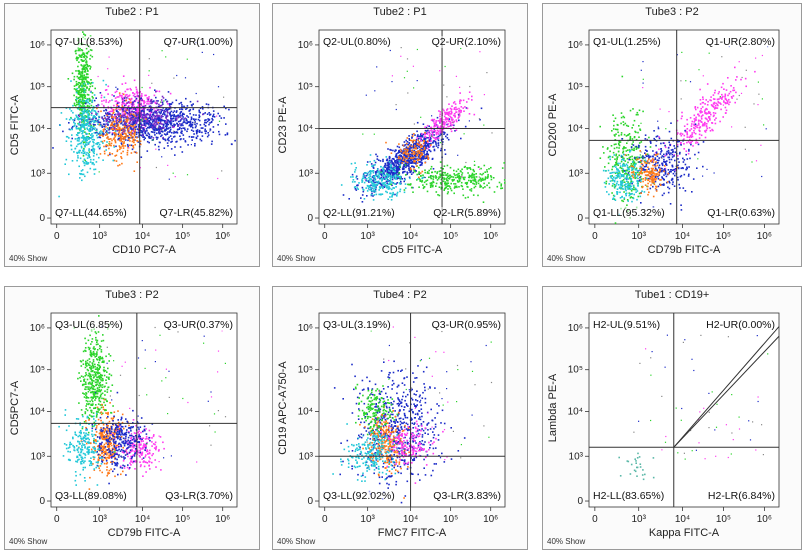 This screenshot has height=556, width=806. I want to click on quadrant-label-ll: Q7-LL(44.65%), so click(91, 213).